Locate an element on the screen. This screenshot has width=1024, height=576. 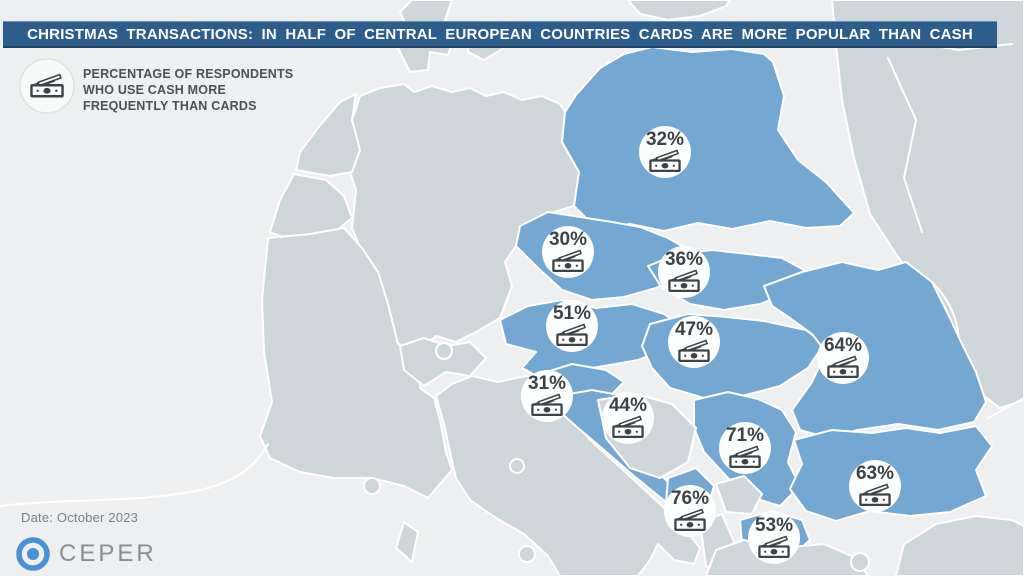
cash-share-bubble-north-macedonia: 53% is located at coordinates (774, 538).